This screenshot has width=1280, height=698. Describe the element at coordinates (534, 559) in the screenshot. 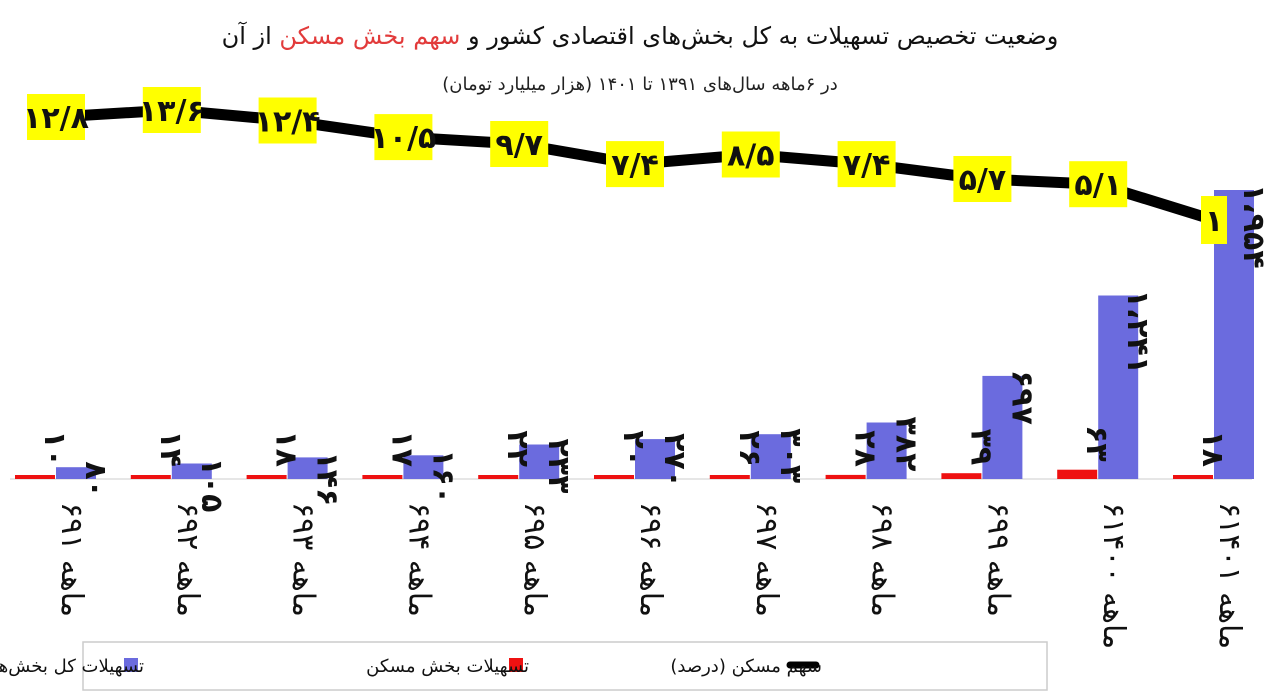

I see `category-label: ۶ماهه ۹۵` at that location.